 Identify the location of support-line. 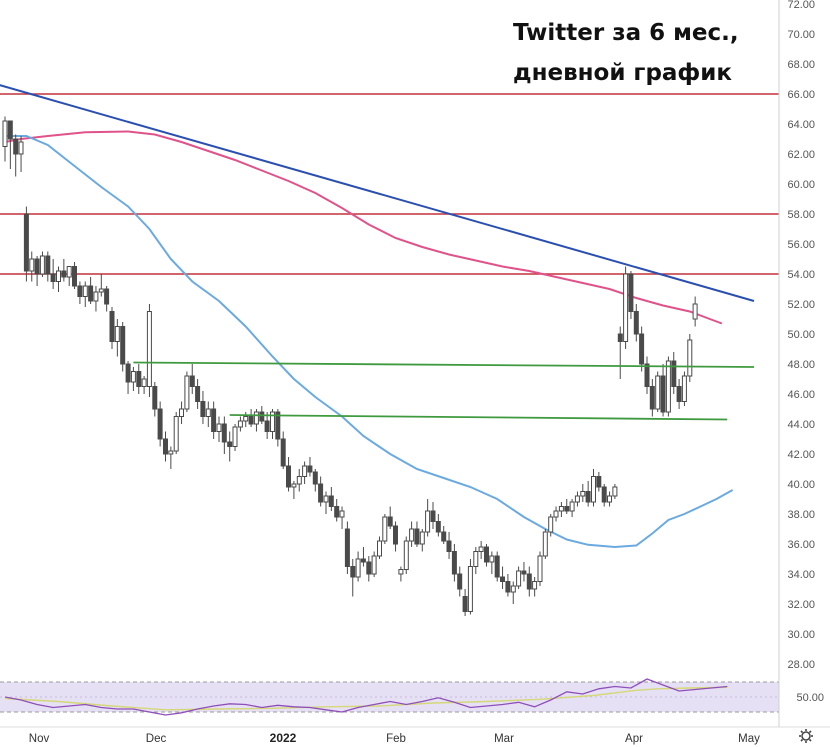
(478, 417).